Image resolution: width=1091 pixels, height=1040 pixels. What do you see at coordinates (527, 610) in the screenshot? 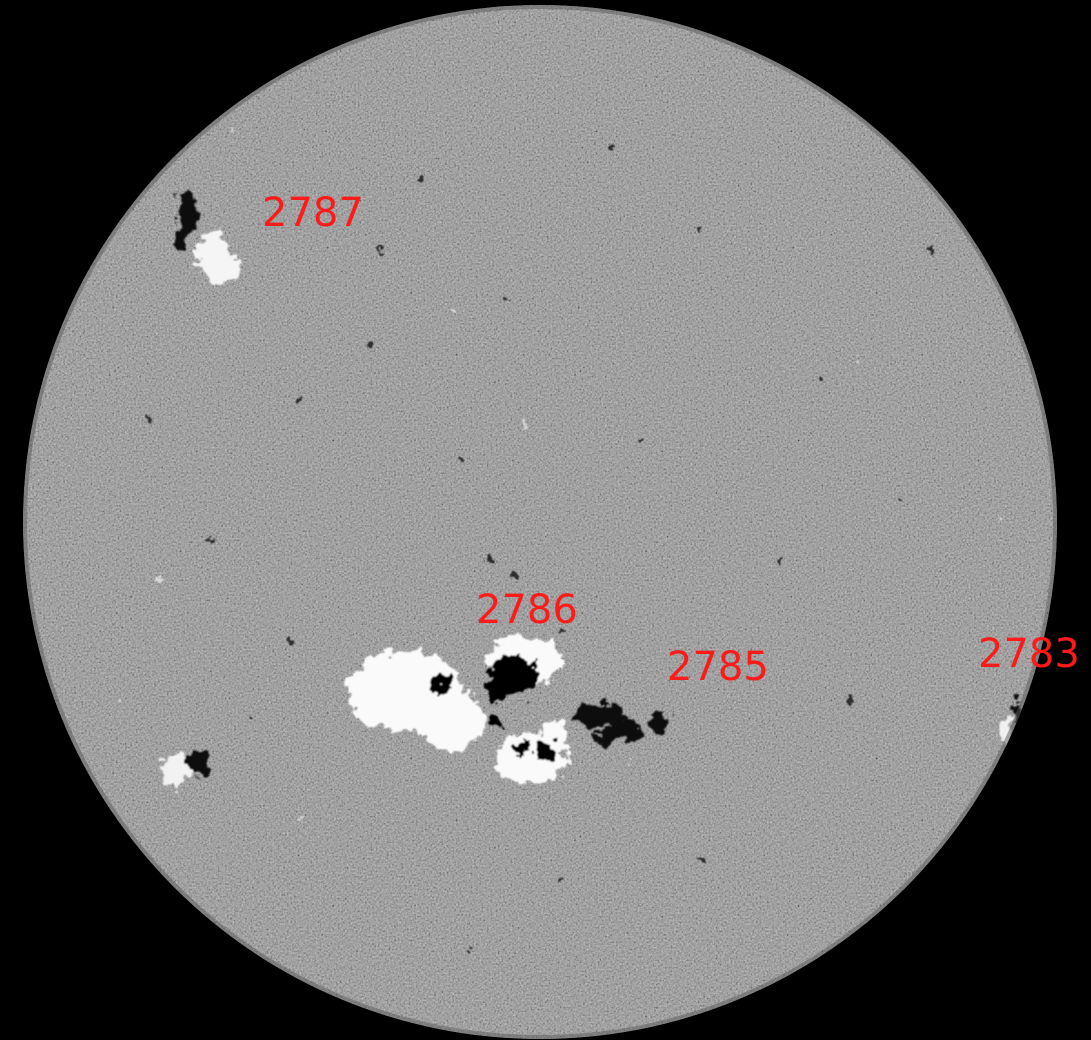
I see `region-label-2786: 2786` at bounding box center [527, 610].